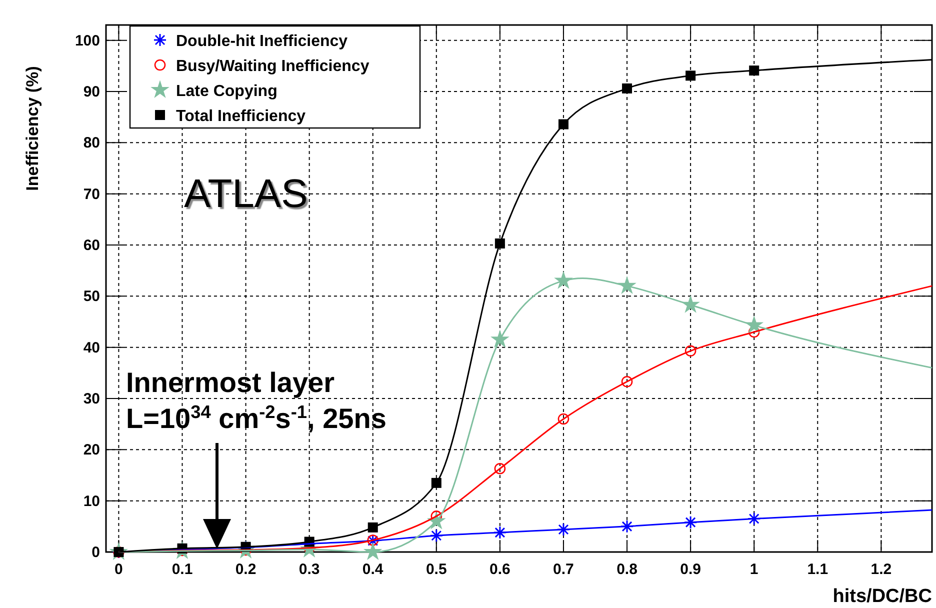  What do you see at coordinates (91, 245) in the screenshot?
I see `y-tick-label: 60` at bounding box center [91, 245].